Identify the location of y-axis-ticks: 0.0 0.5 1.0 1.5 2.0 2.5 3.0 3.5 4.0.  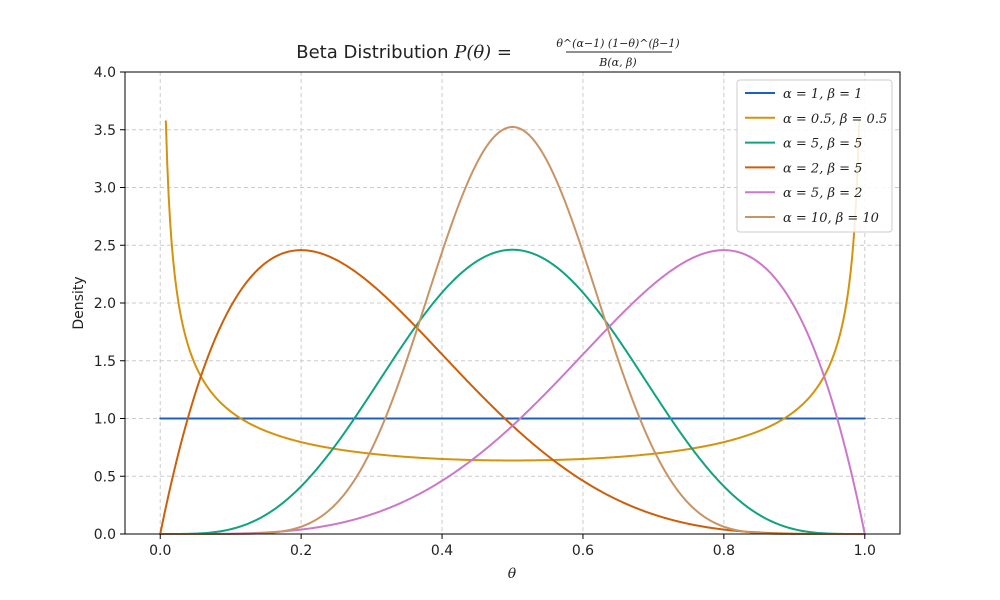
(109, 304).